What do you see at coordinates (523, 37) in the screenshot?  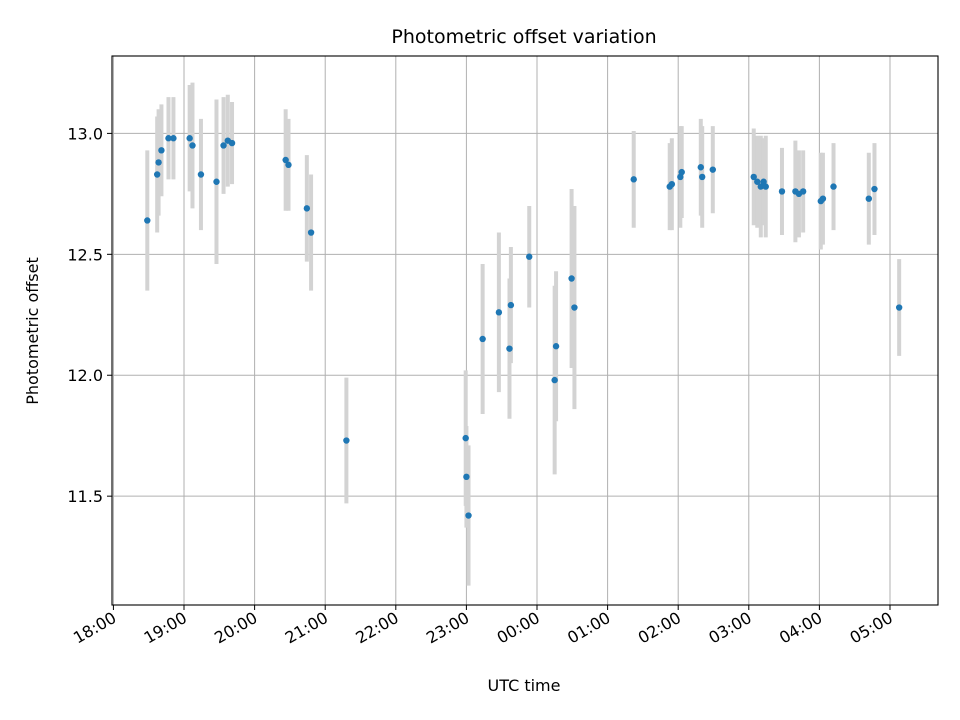 I see `chart-title: Photometric offset variation` at bounding box center [523, 37].